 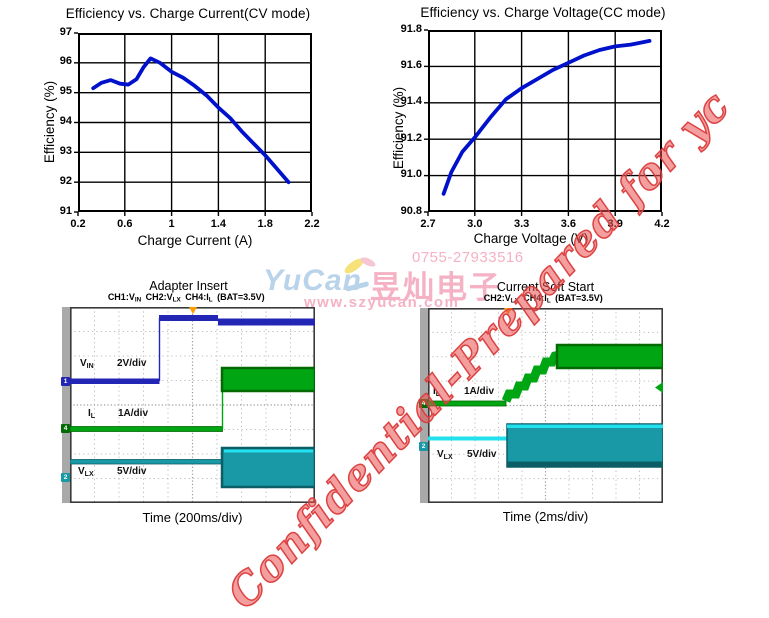 What do you see at coordinates (428, 224) in the screenshot?
I see `x-tick-label: 2.7` at bounding box center [428, 224].